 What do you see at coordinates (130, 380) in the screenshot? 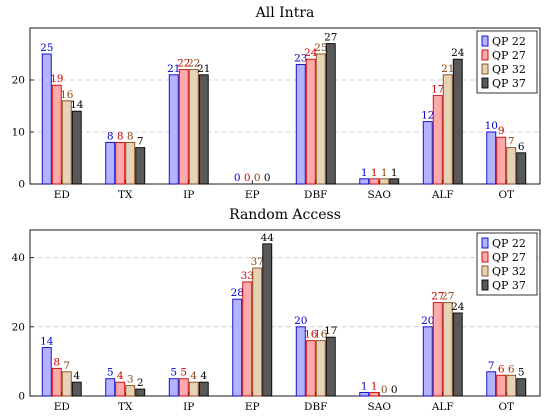
I see `data-label: 3` at bounding box center [130, 380].